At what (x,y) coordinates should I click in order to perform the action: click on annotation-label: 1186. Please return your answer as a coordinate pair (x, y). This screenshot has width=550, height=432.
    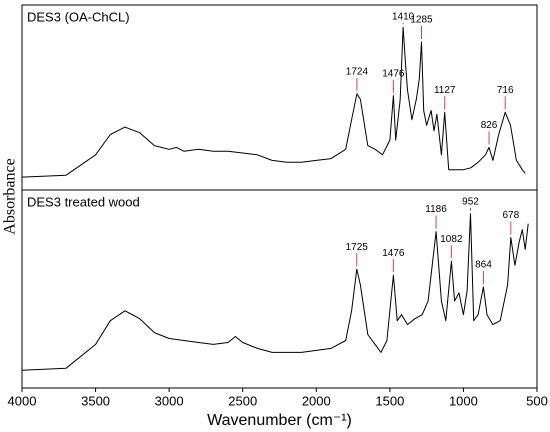
    Looking at the image, I should click on (436, 209).